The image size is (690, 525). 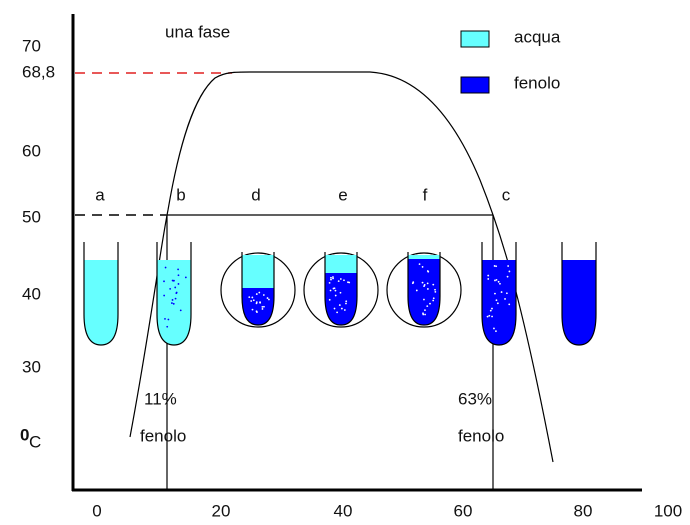 I want to click on legend-label: acqua, so click(x=537, y=36).